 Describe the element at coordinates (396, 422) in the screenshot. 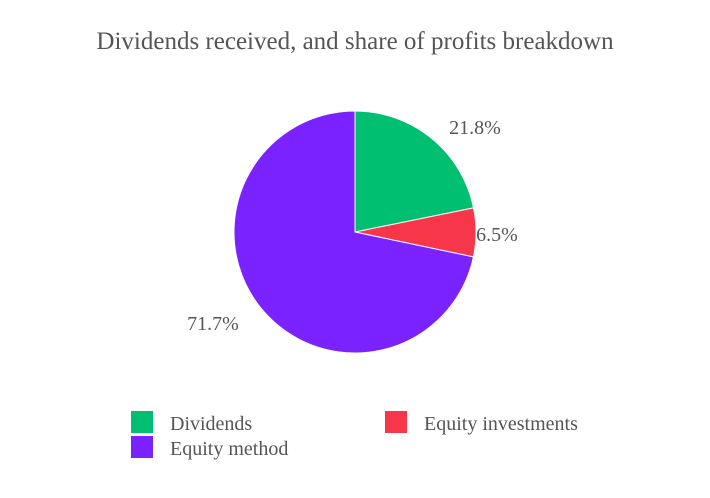

I see `legend-swatch-equity-investments` at that location.